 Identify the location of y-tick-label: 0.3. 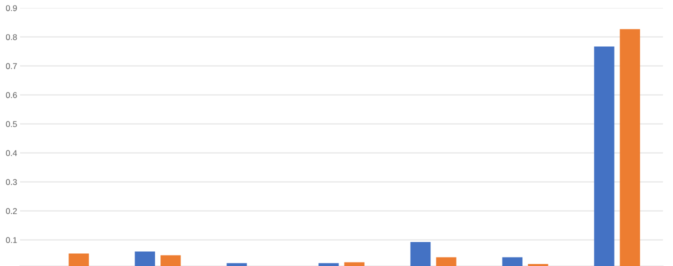
(11, 182).